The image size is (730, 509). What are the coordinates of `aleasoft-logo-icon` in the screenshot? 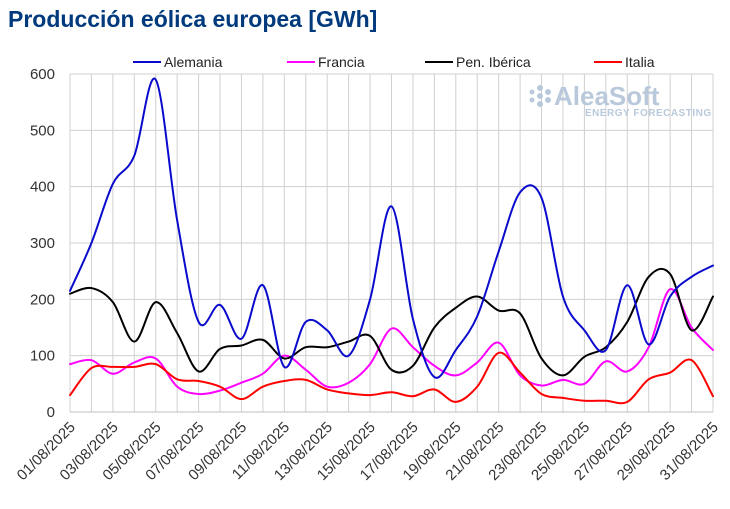 It's located at (540, 96).